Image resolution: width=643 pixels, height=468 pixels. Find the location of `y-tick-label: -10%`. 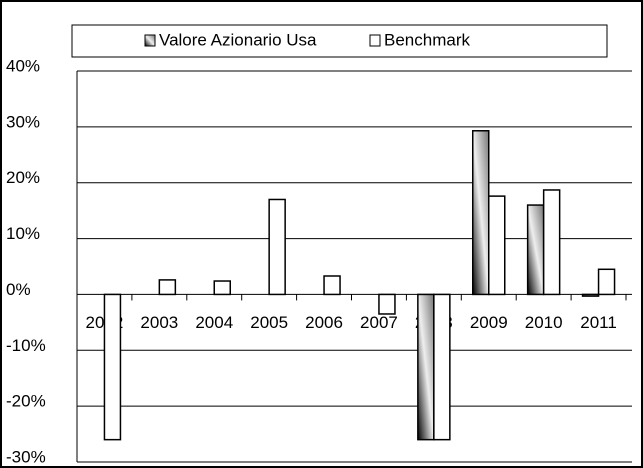

y-tick-label: -10% is located at coordinates (26, 345).